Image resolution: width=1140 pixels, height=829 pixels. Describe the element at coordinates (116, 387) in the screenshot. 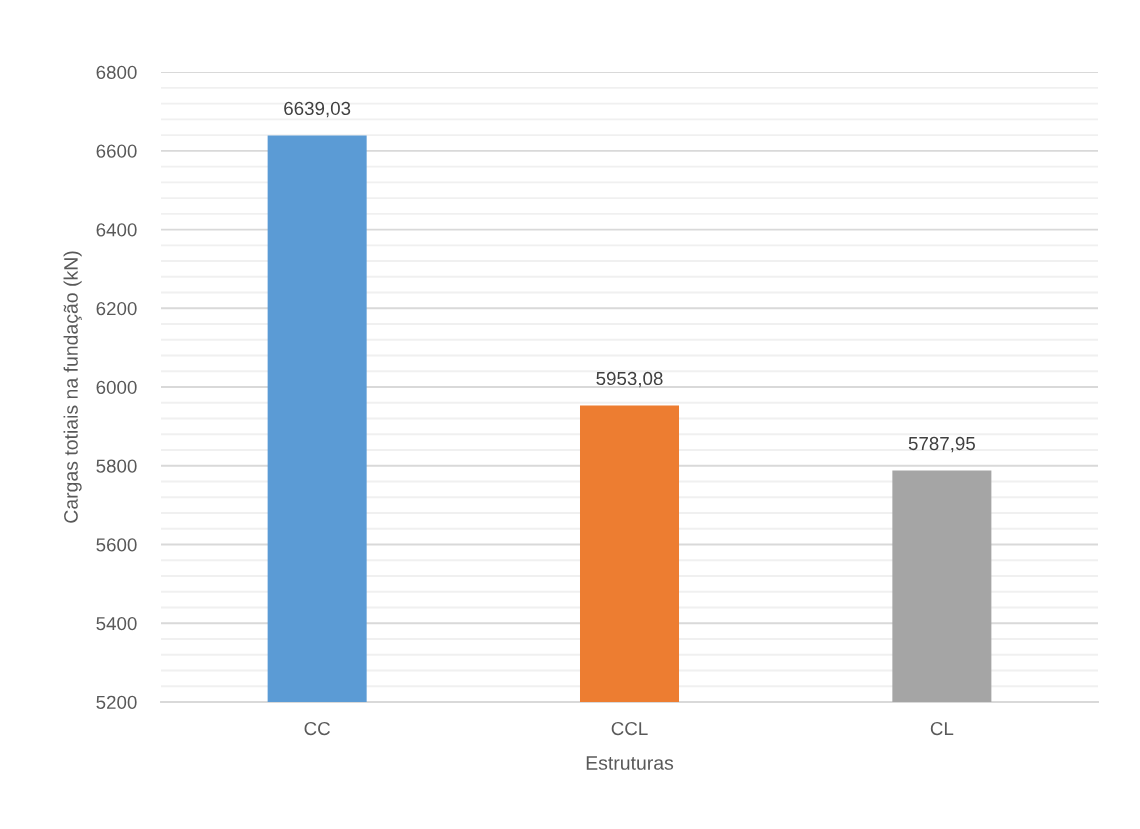

I see `y-tick-label: 6000` at that location.